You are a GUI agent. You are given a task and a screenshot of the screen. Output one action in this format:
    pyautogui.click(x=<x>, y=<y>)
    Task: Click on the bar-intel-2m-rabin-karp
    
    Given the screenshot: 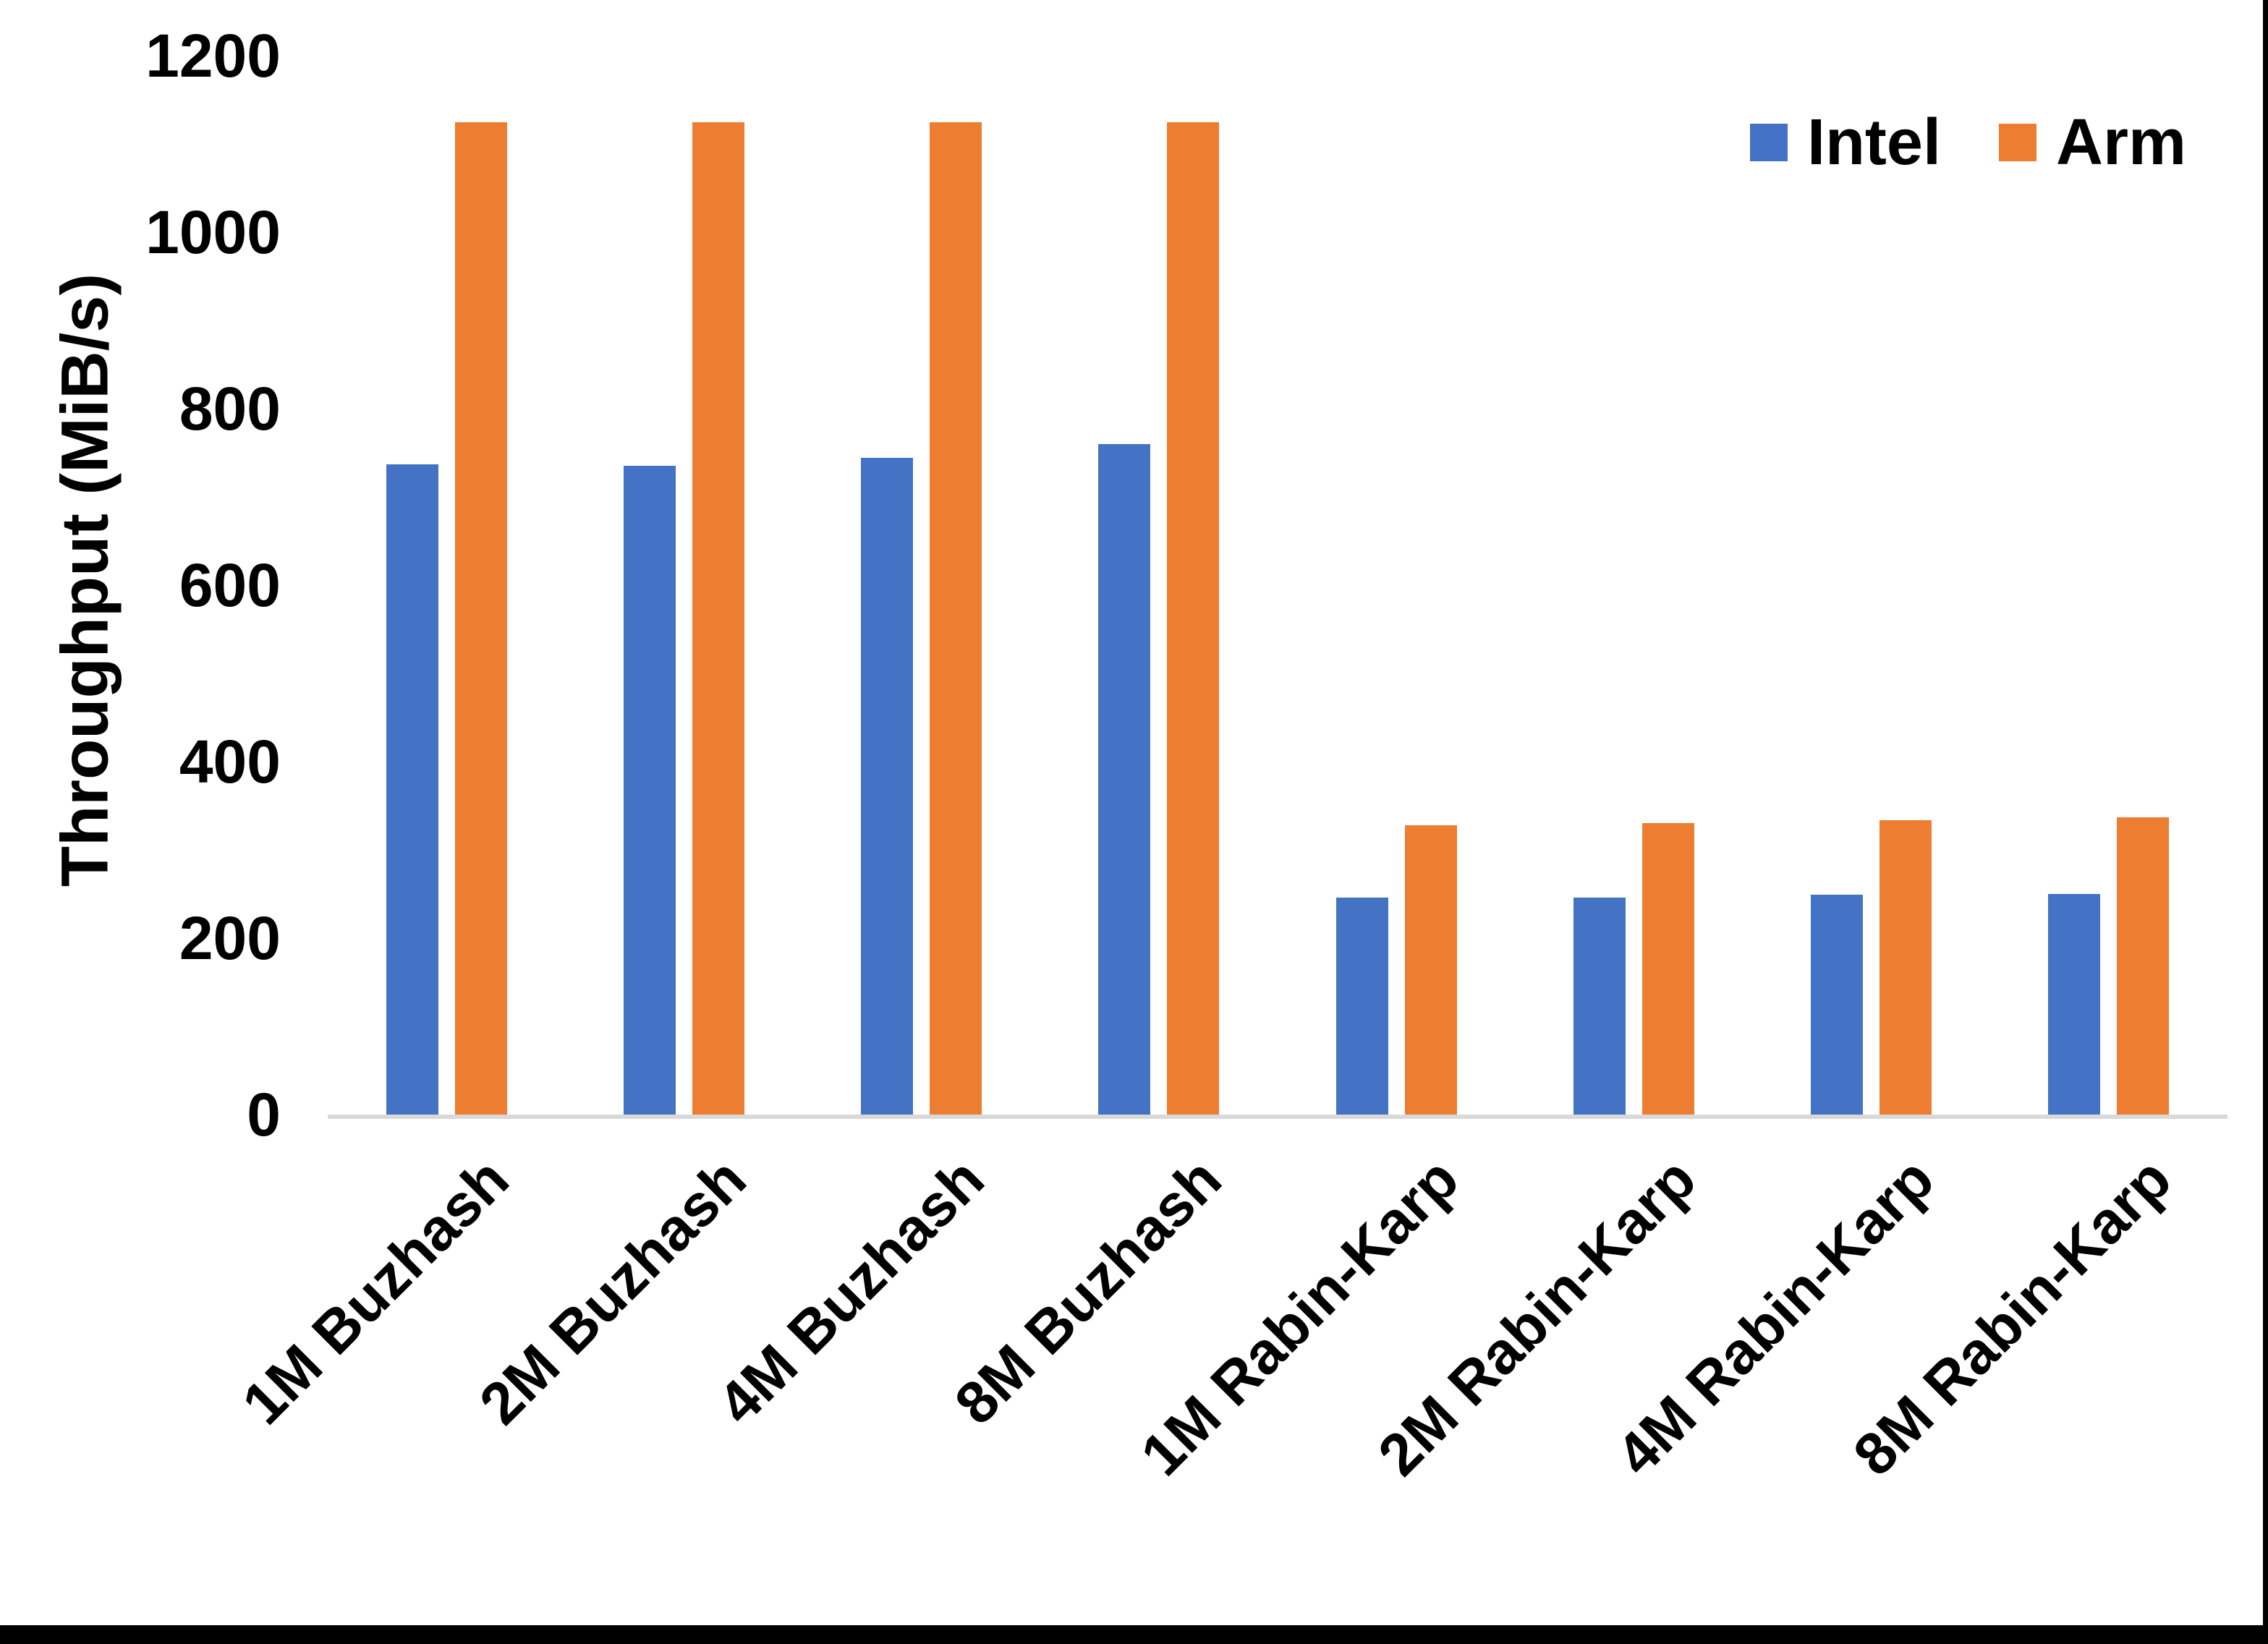 What is the action you would take?
    pyautogui.click(x=1600, y=1006)
    